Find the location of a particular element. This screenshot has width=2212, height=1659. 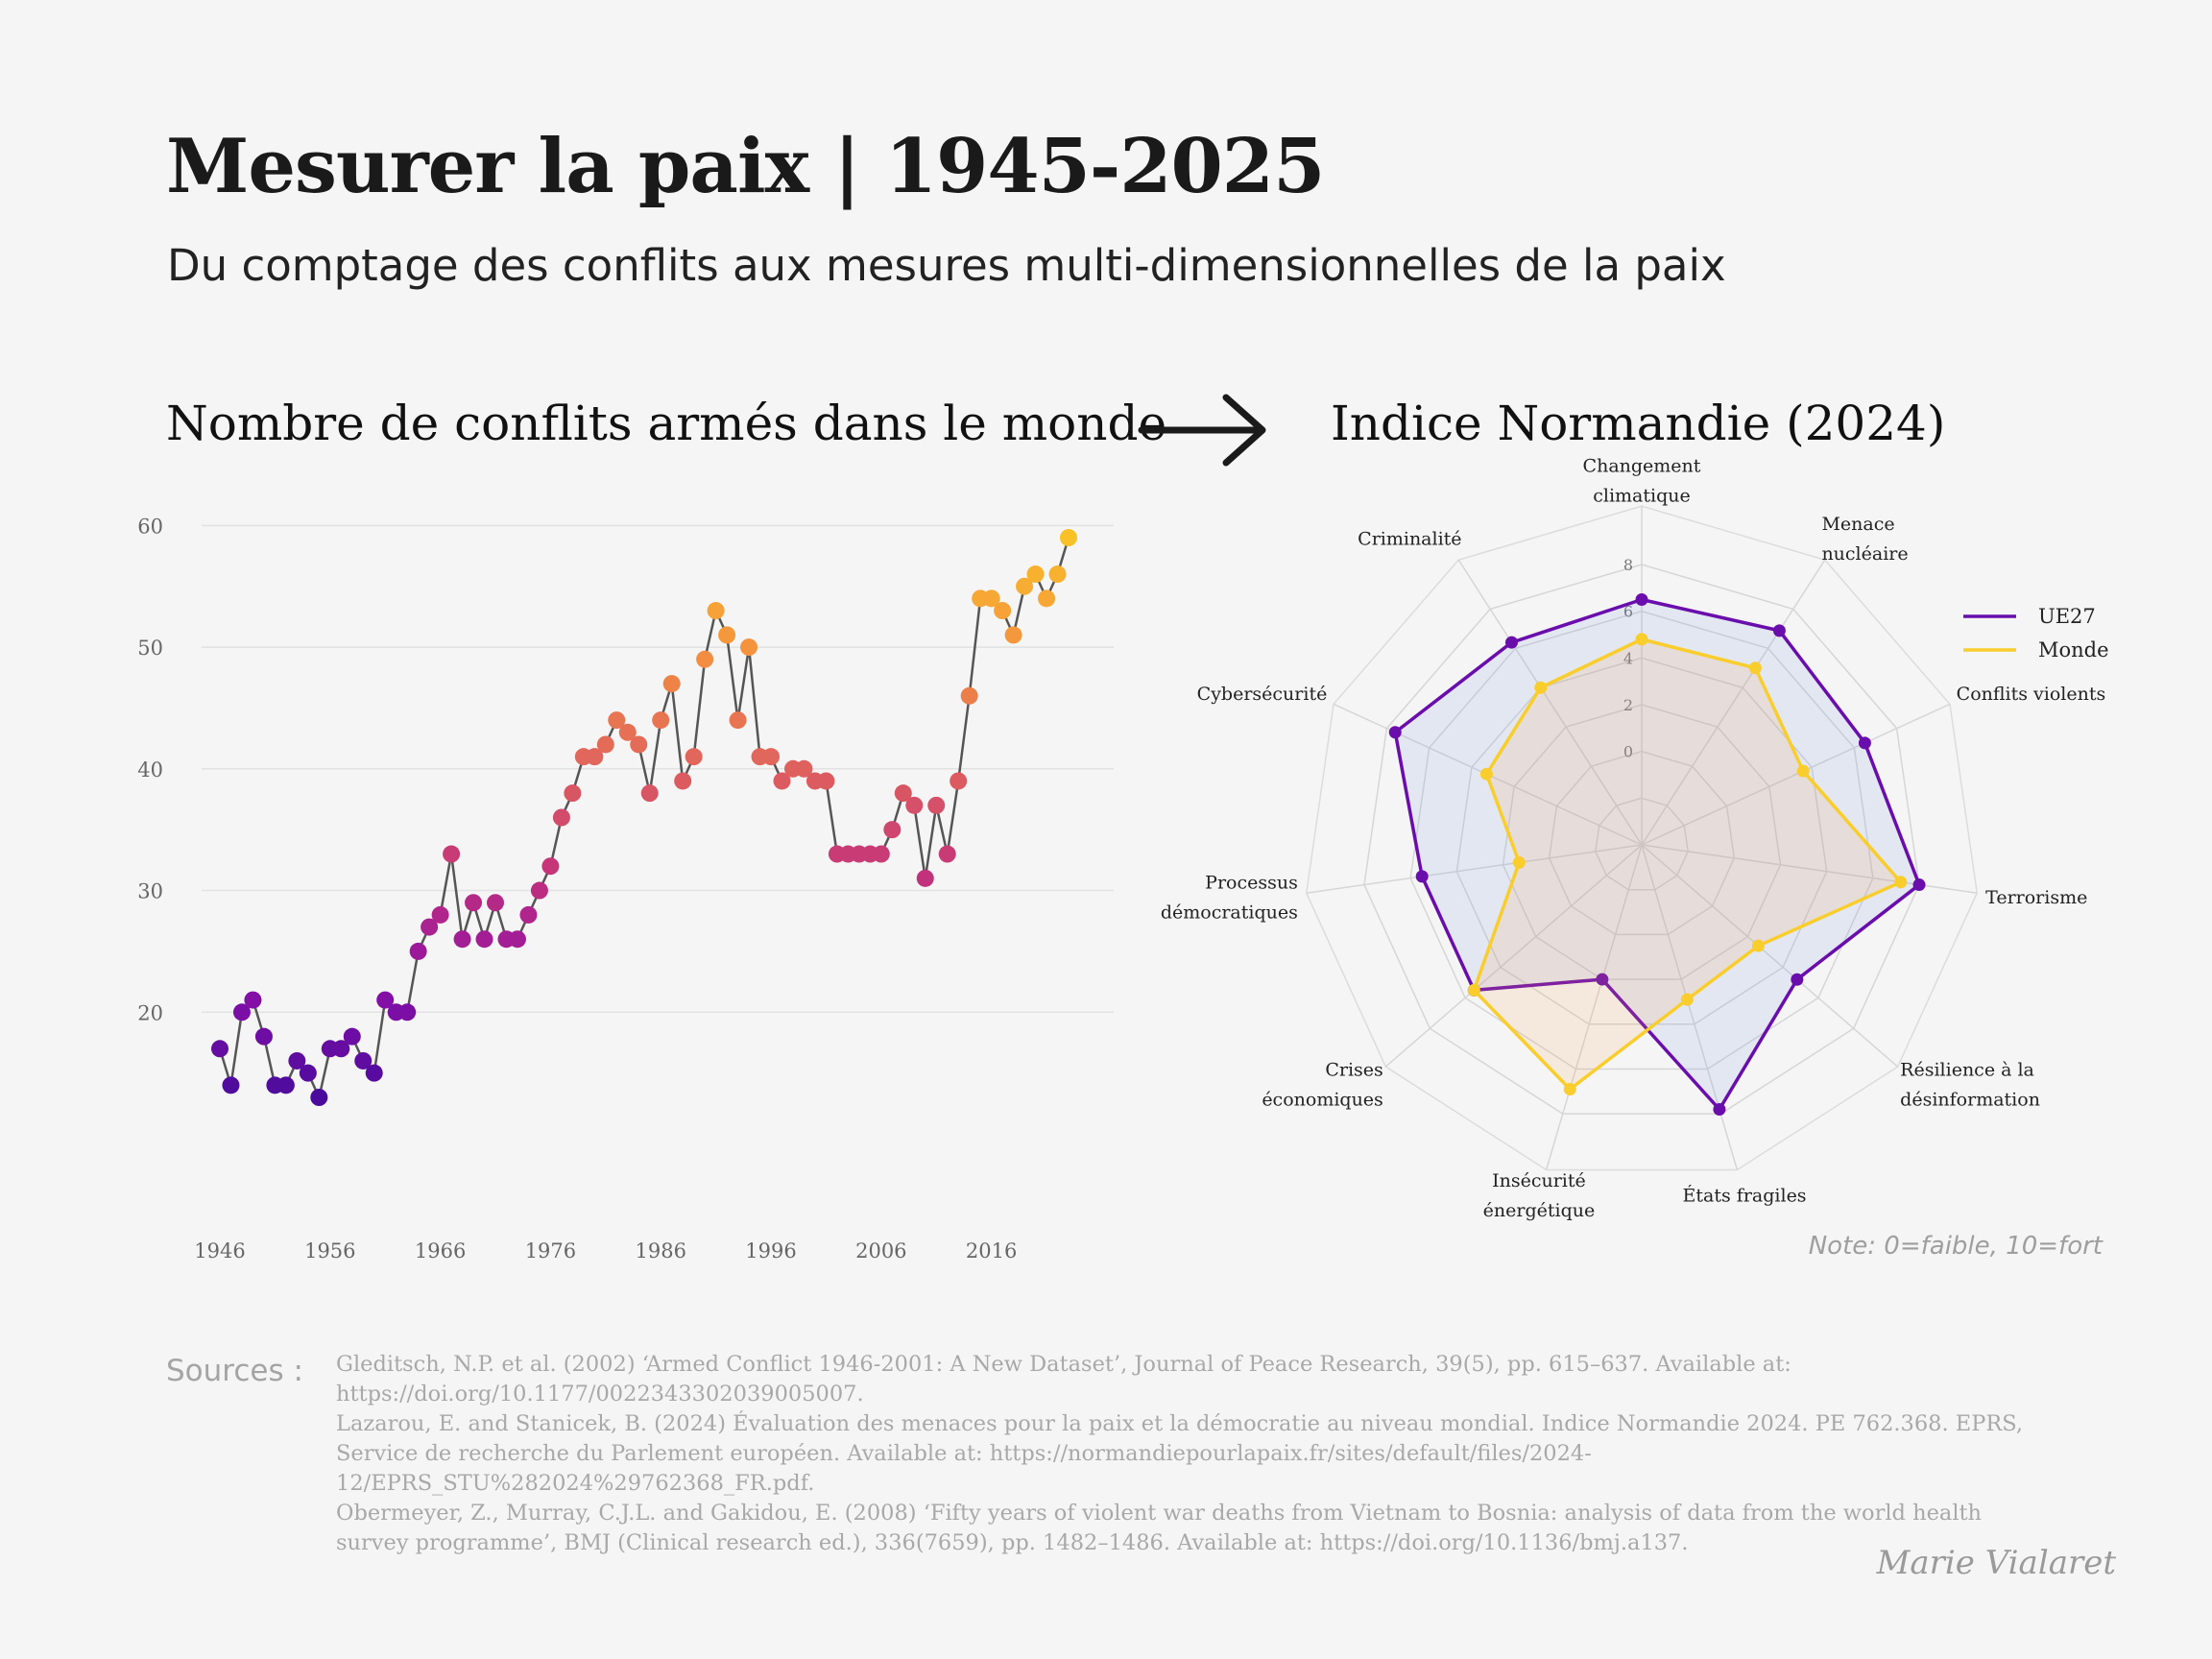

radar-tick-label: 8 is located at coordinates (1628, 565).